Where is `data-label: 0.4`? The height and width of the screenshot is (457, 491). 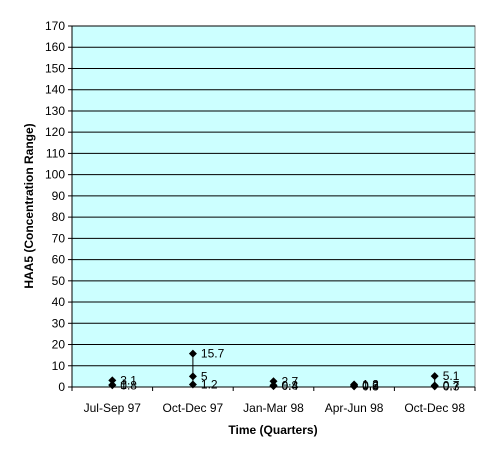
data-label: 0.4 is located at coordinates (290, 386).